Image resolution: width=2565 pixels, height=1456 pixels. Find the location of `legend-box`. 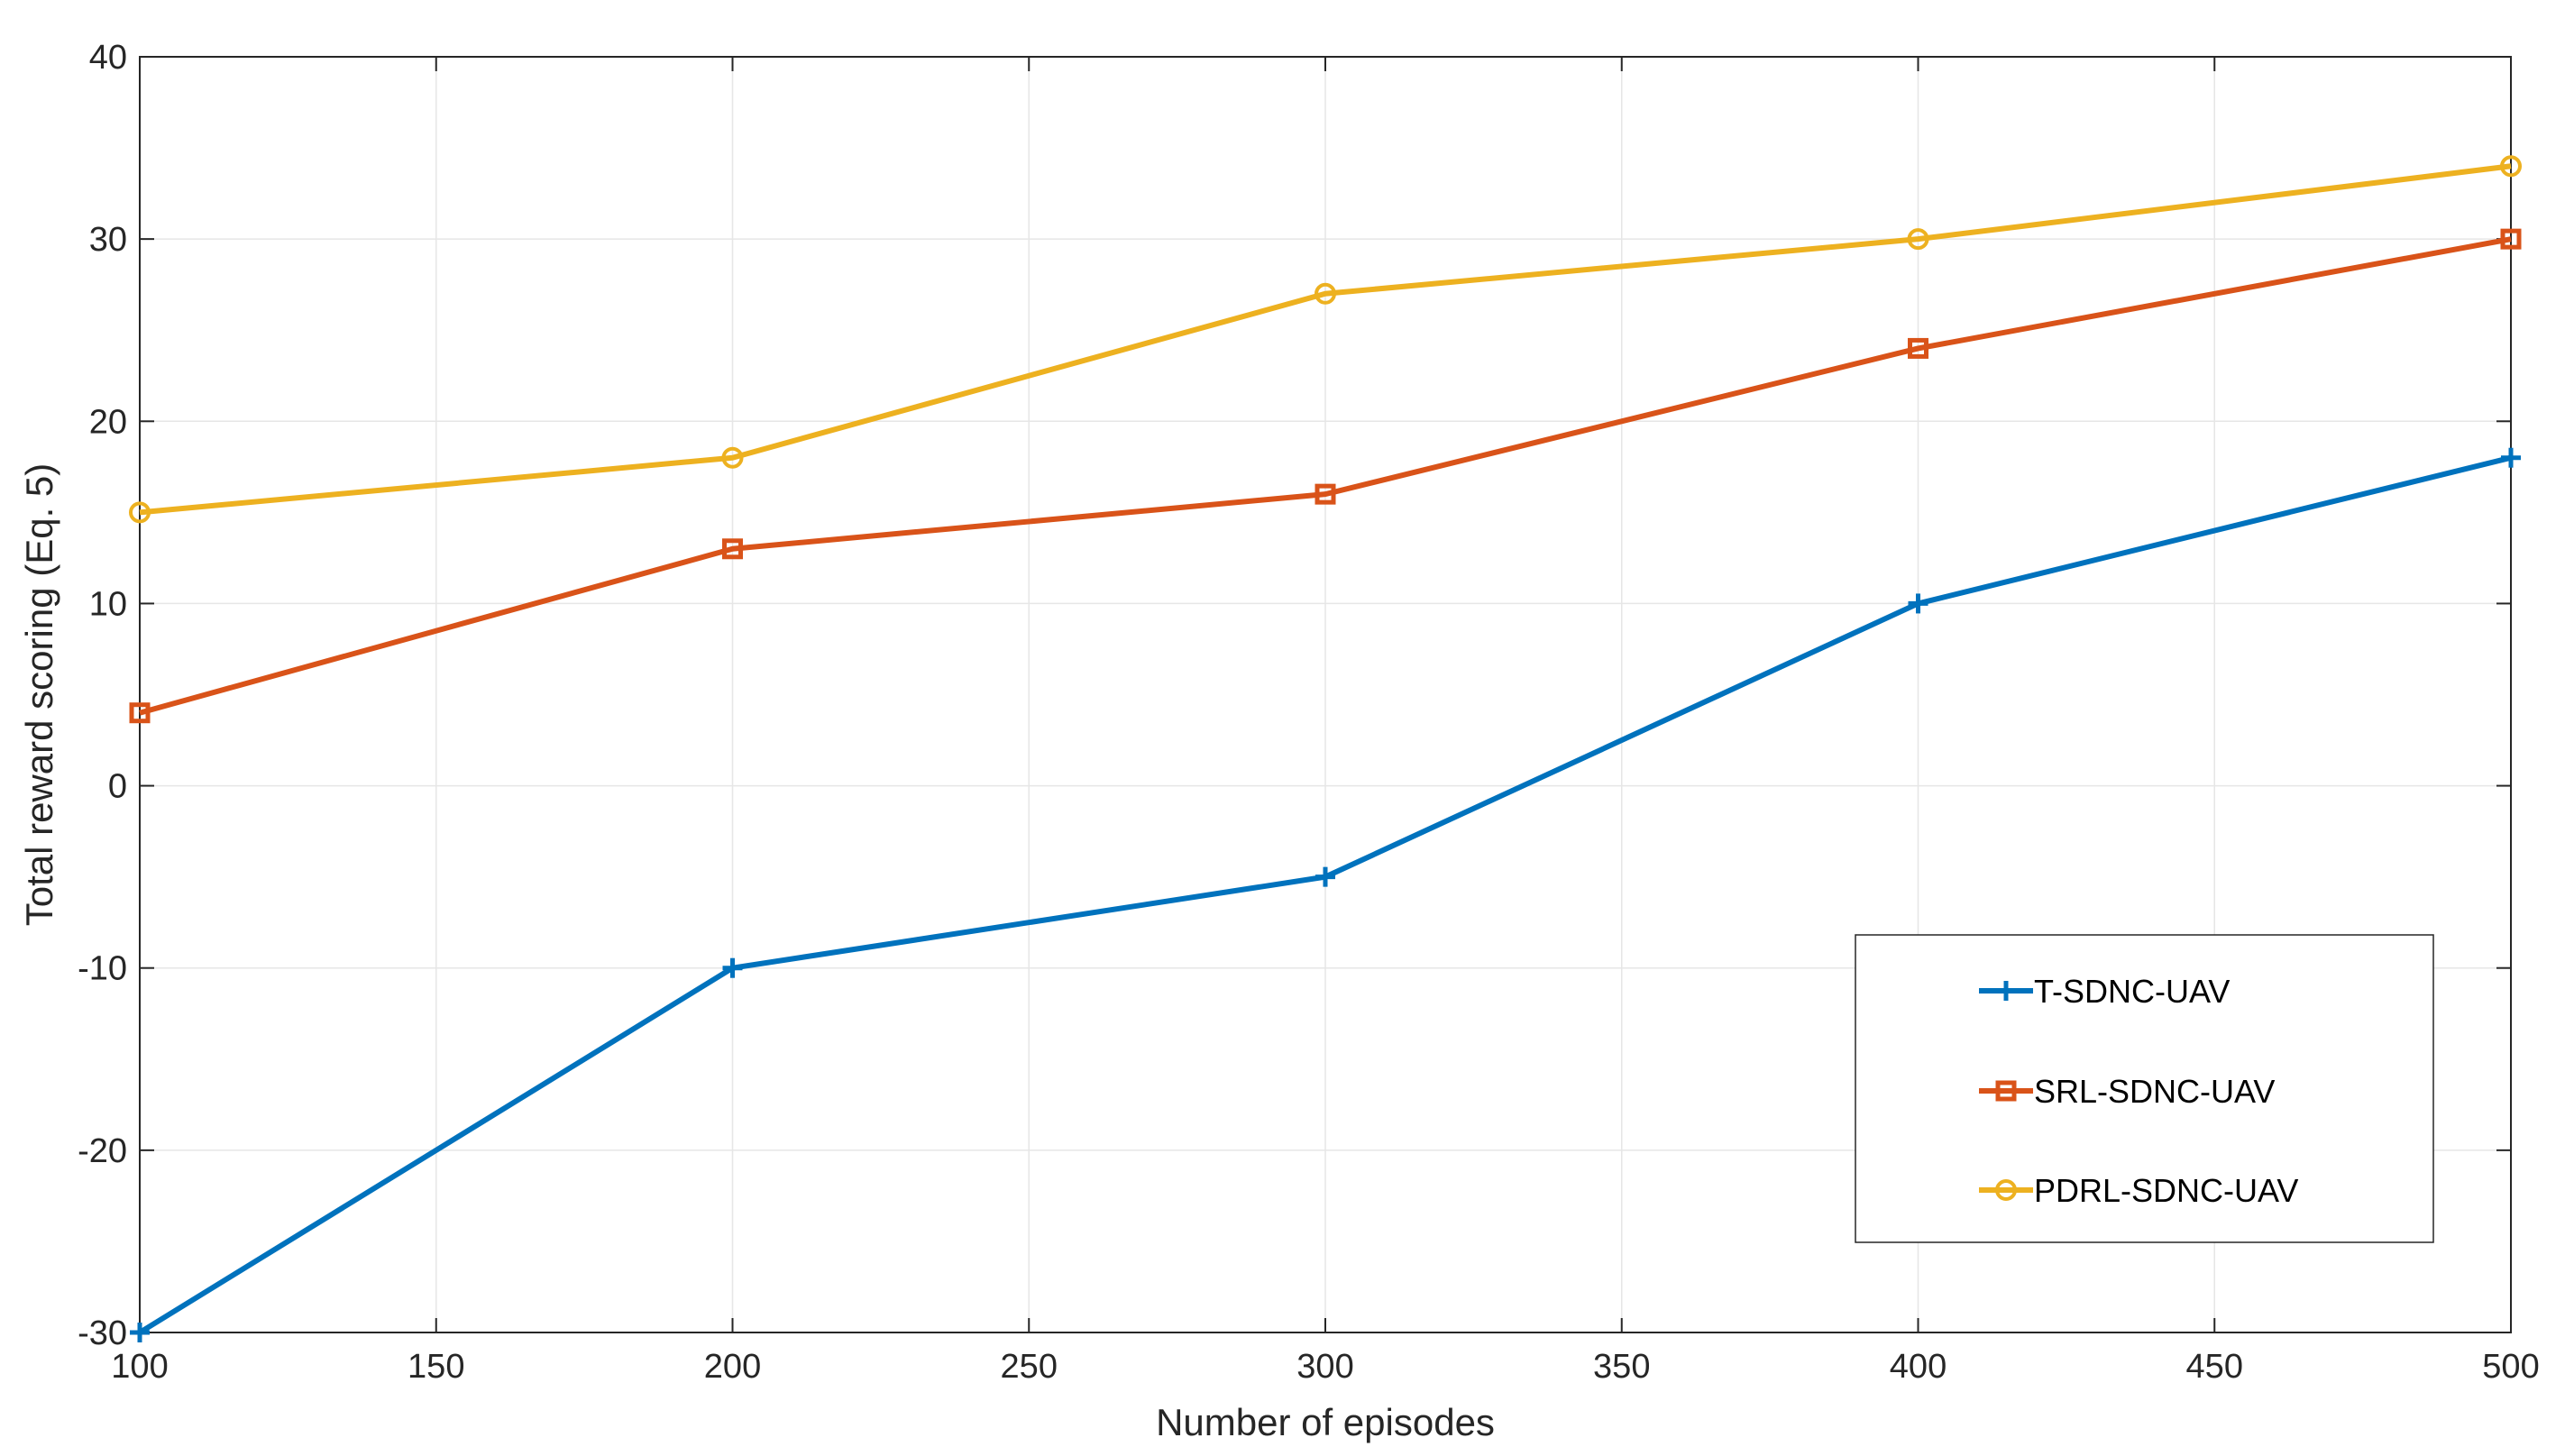

legend-box is located at coordinates (2144, 1089).